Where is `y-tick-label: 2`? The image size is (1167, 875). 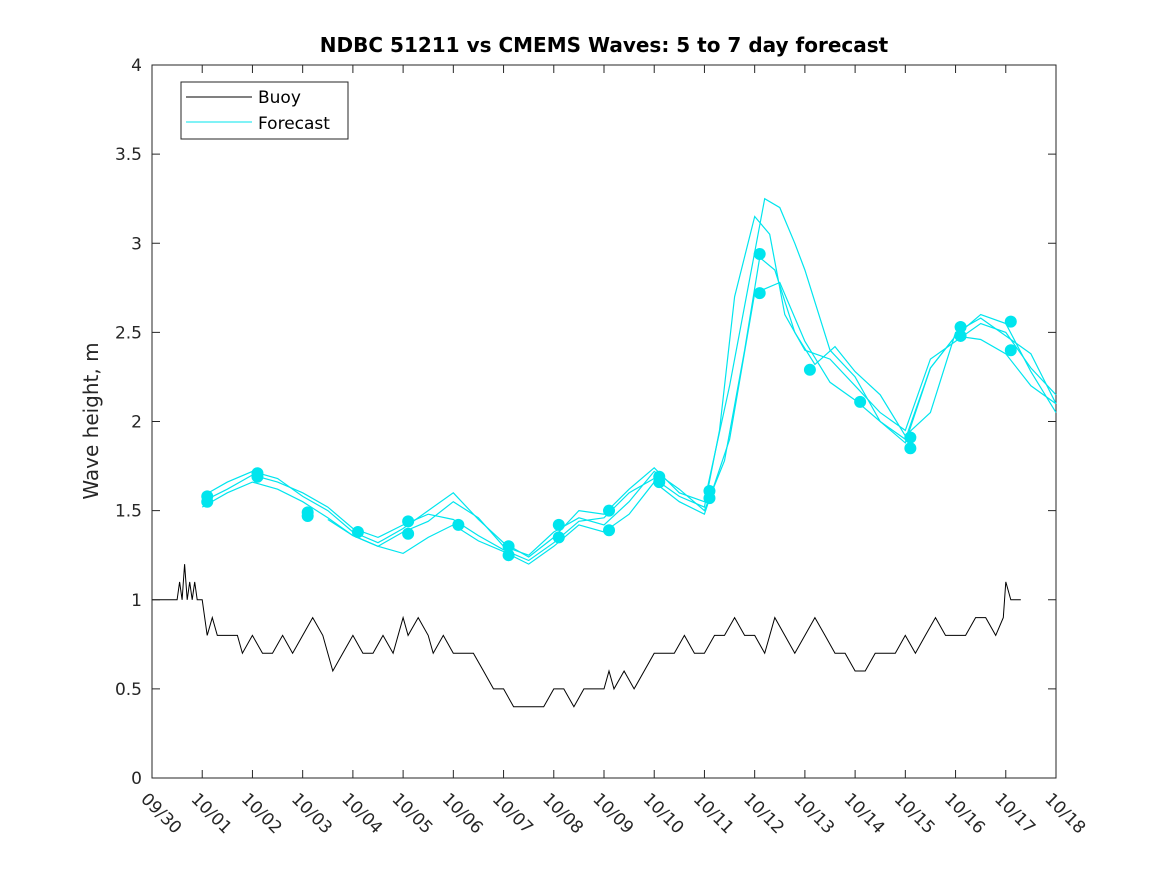
y-tick-label: 2 is located at coordinates (136, 423).